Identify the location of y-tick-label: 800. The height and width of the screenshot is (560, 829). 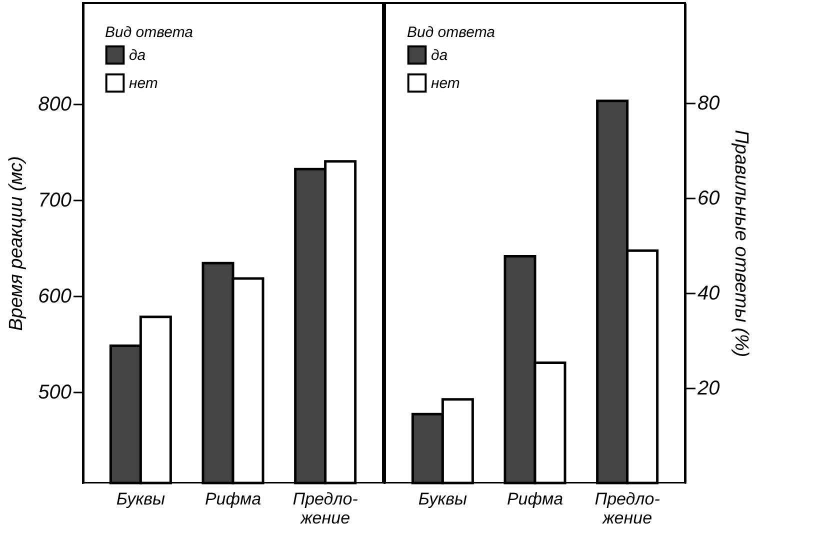
(55, 104).